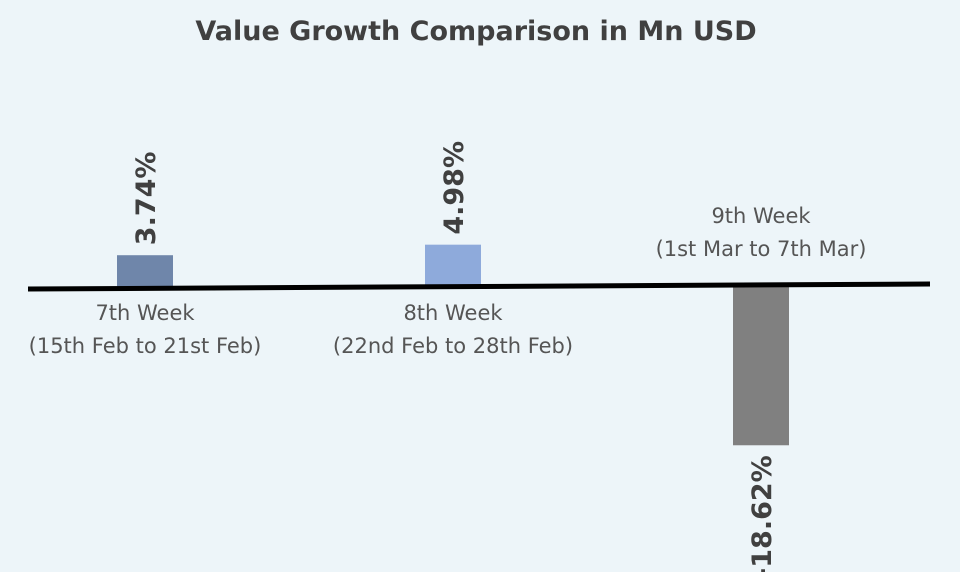 The width and height of the screenshot is (960, 572). Describe the element at coordinates (145, 313) in the screenshot. I see `x-tick-label: 7th Week` at that location.